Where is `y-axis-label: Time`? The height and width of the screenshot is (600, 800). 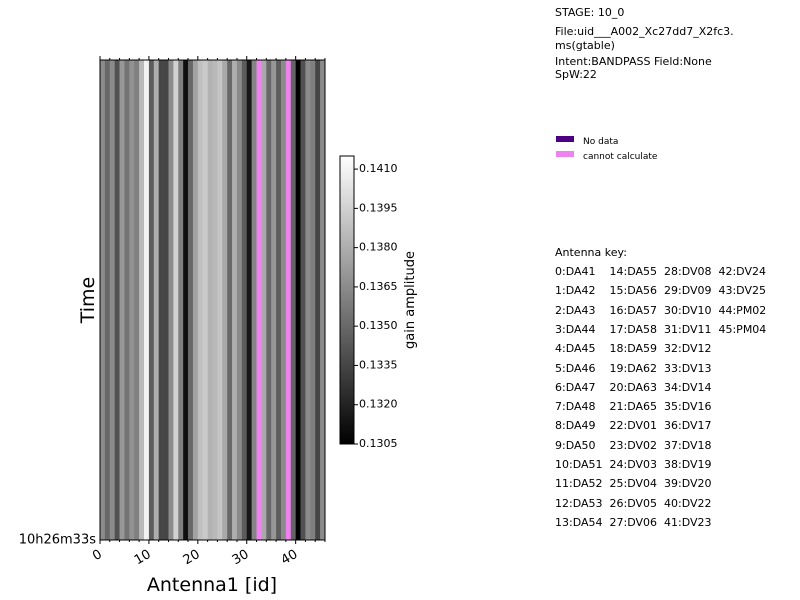 y-axis-label: Time is located at coordinates (88, 301).